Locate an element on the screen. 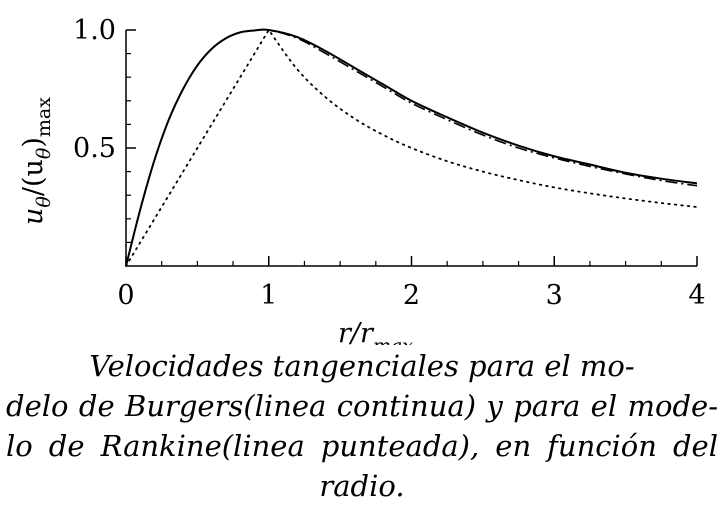  caption-line-4: radio. is located at coordinates (362, 486).